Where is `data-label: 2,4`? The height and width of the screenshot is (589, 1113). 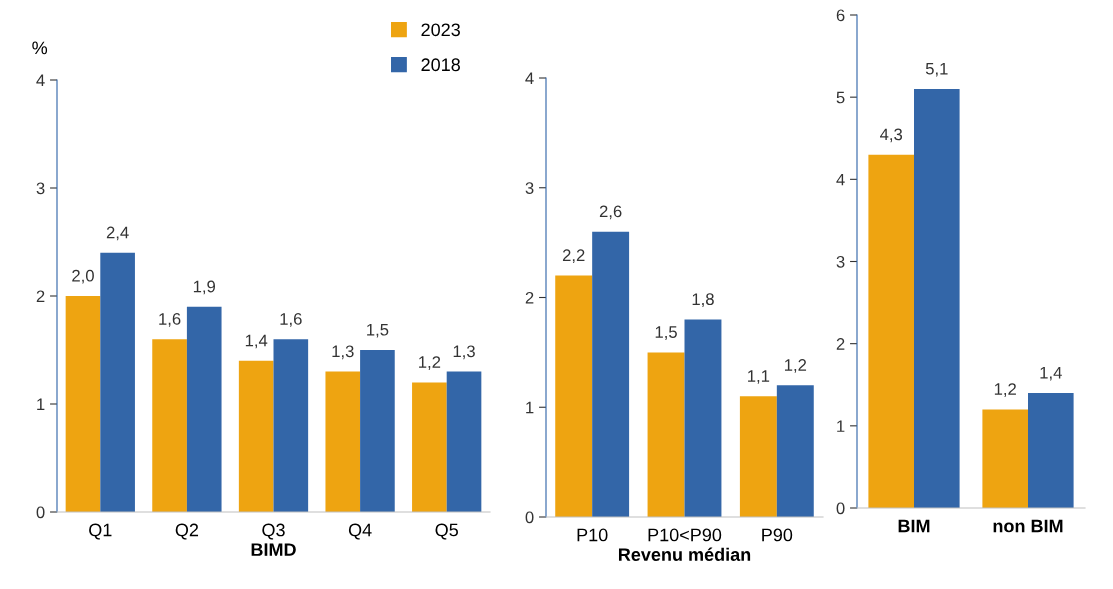 data-label: 2,4 is located at coordinates (117, 233).